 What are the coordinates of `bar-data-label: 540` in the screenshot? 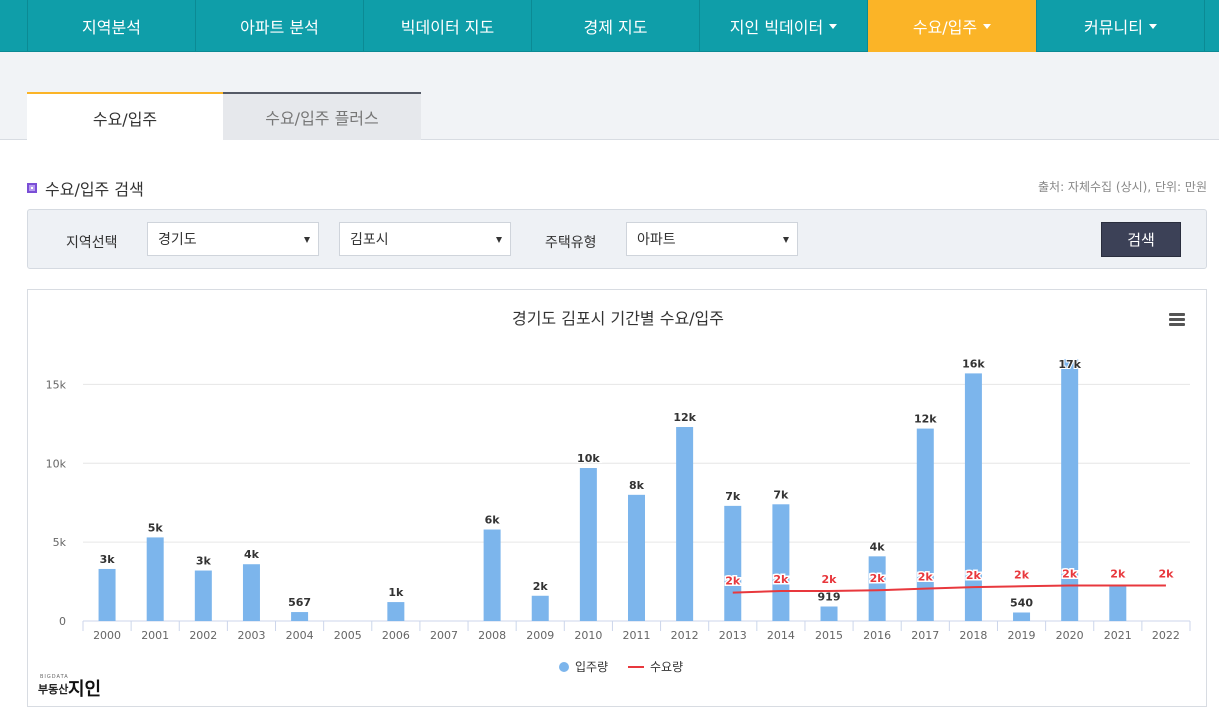 It's located at (1021, 602).